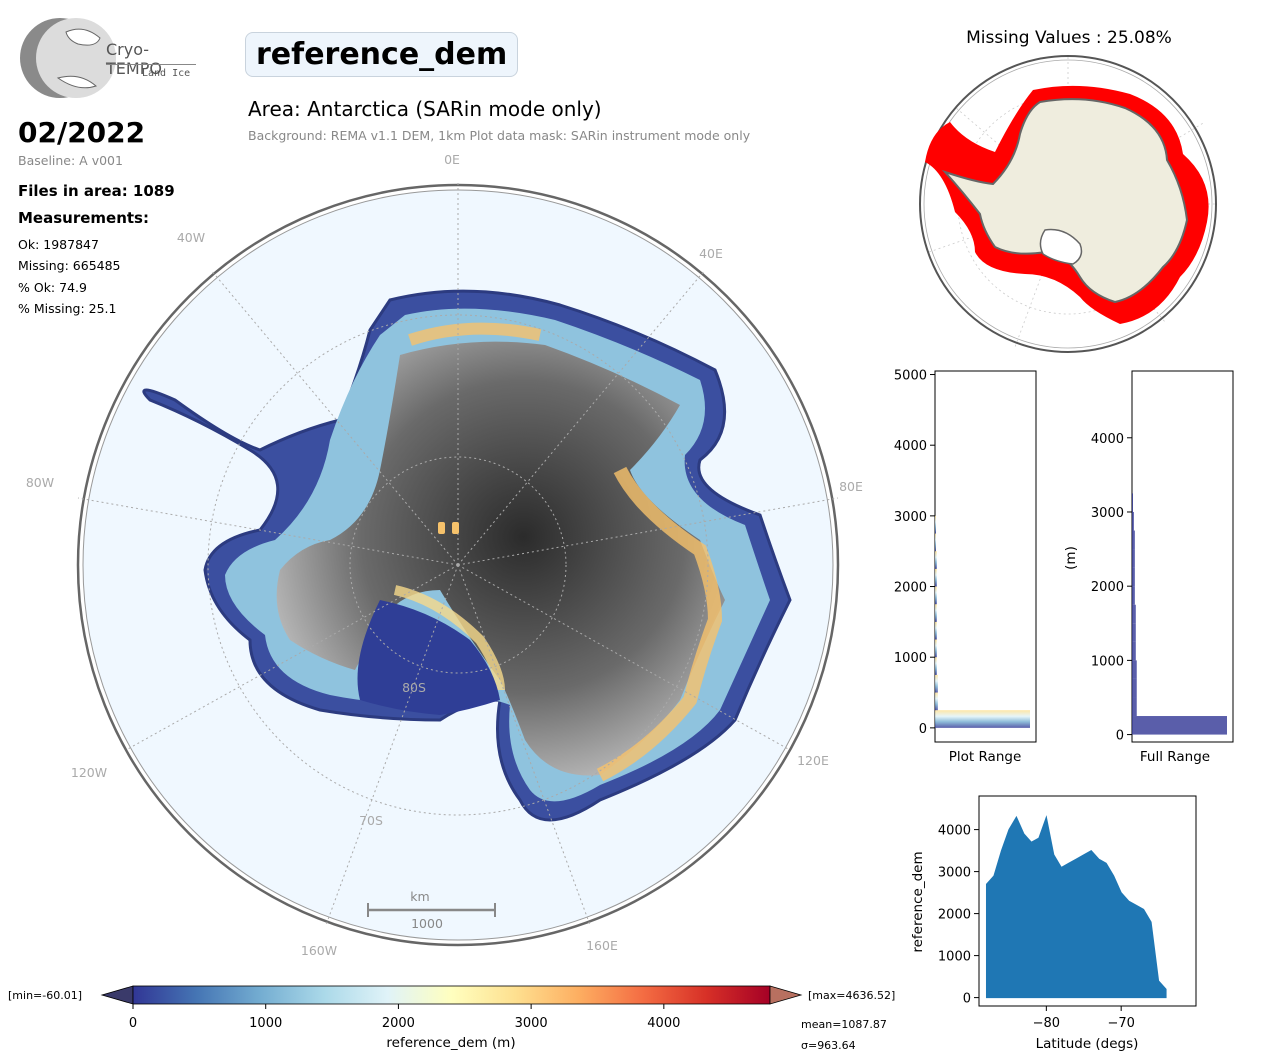 The height and width of the screenshot is (1060, 1272). I want to click on logo: Cryo-TEMPO Land Ice, so click(108, 58).